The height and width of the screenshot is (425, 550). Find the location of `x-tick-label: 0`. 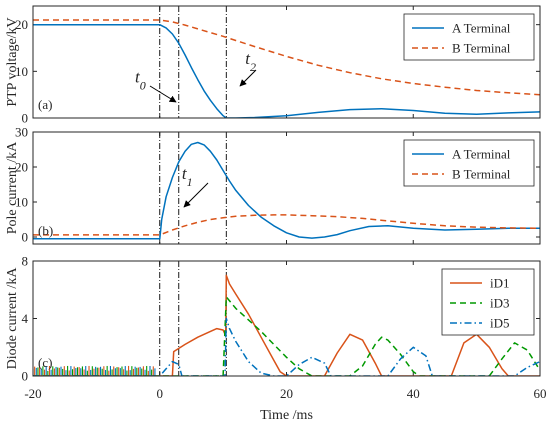

x-tick-label: 0 is located at coordinates (160, 393).